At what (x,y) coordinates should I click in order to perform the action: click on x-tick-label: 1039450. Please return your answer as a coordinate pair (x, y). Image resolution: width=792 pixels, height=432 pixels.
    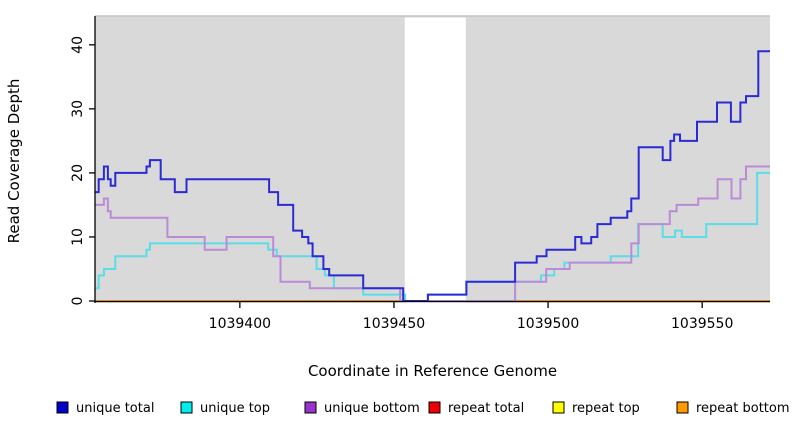
    Looking at the image, I should click on (394, 324).